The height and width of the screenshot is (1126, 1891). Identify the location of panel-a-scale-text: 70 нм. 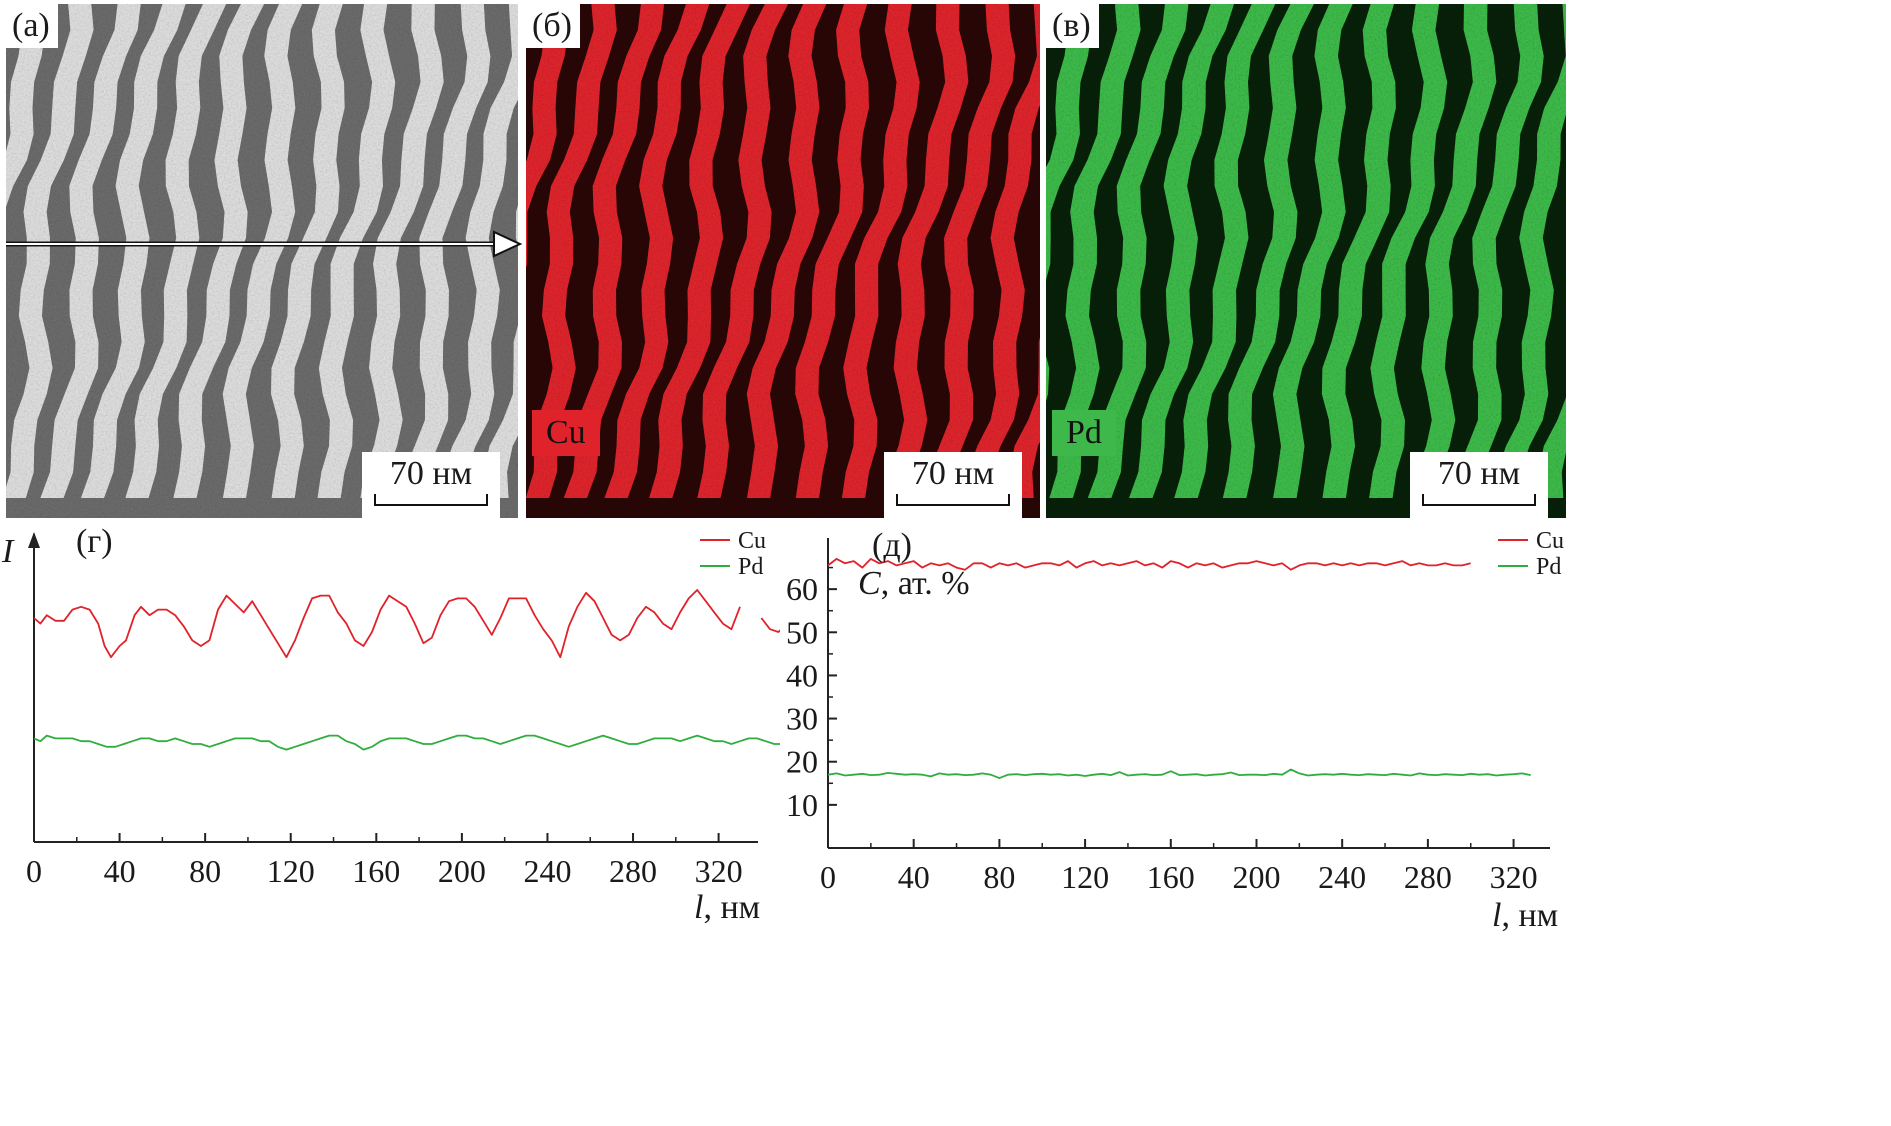
(431, 473).